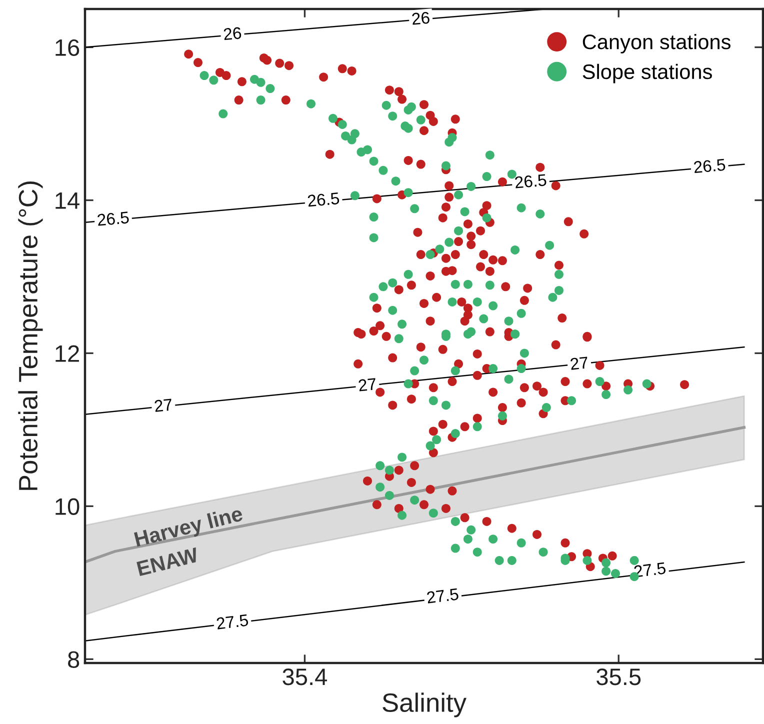 The height and width of the screenshot is (724, 764). I want to click on y-tick-label: 14, so click(68, 200).